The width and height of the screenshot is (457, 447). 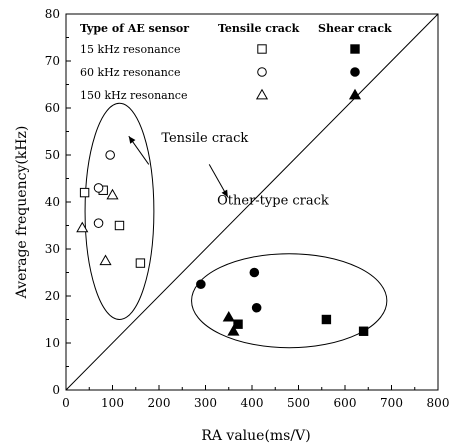 What do you see at coordinates (228, 169) in the screenshot?
I see `annotations: Tensile crack Other-type crack` at bounding box center [228, 169].